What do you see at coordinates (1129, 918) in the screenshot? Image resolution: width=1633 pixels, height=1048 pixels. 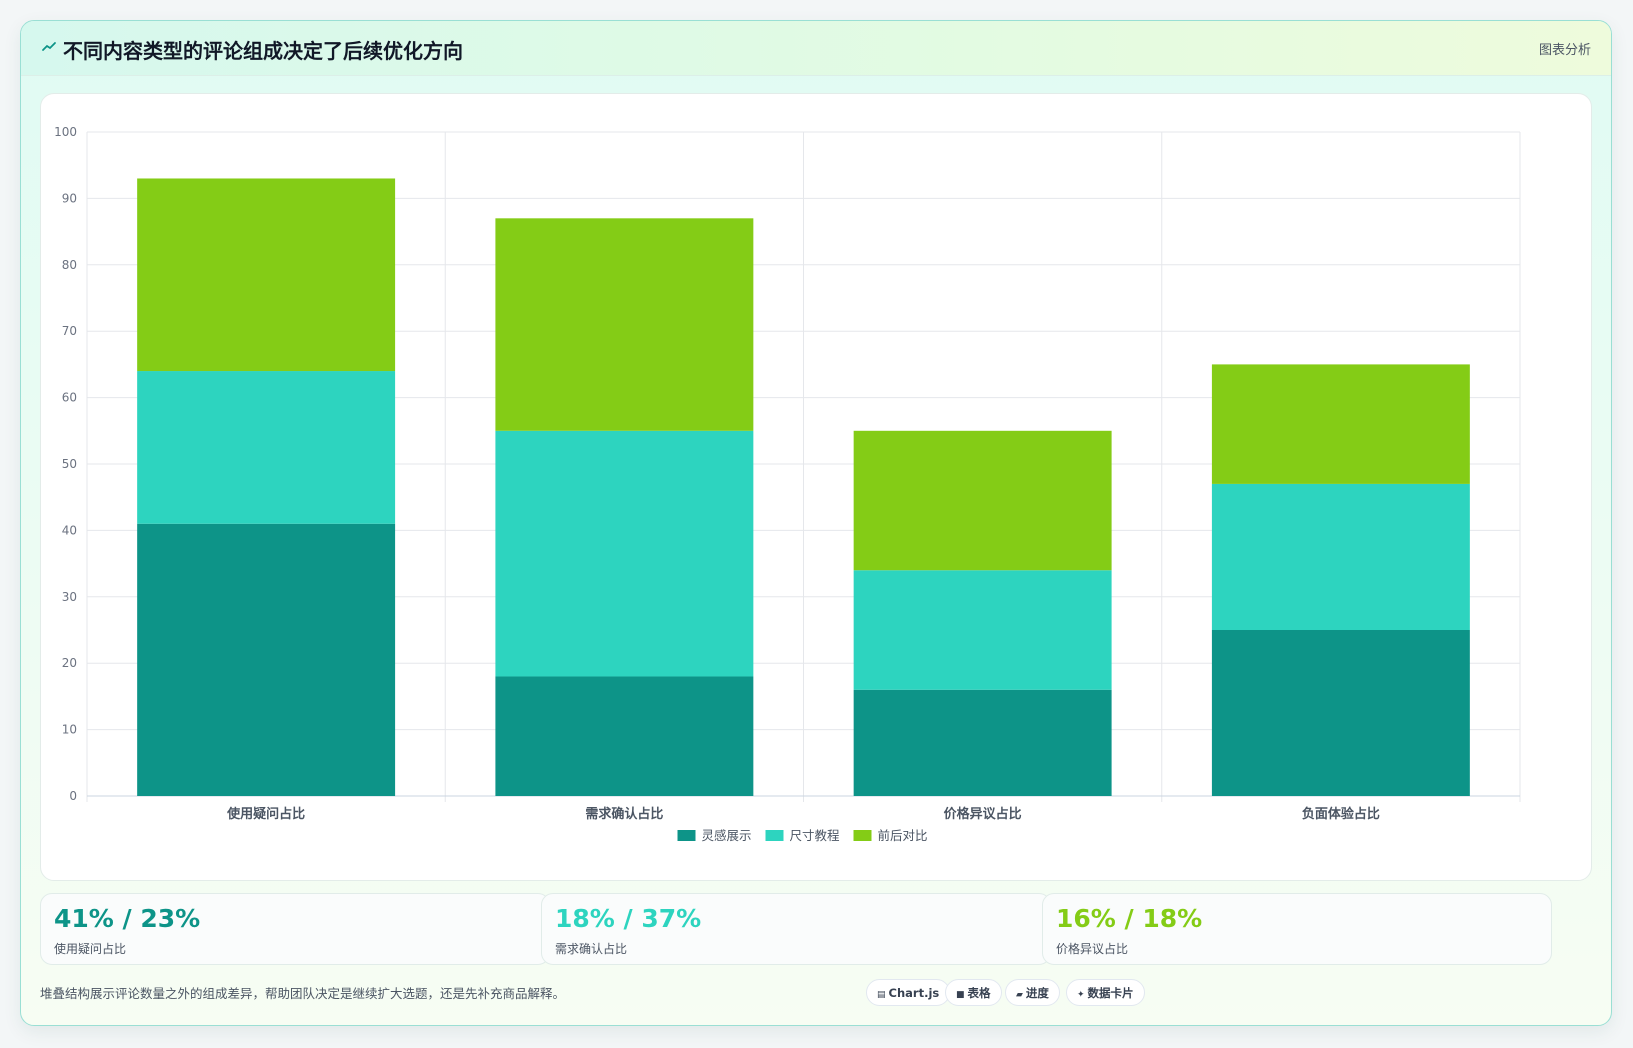 I see `stat-value: 16% / 18%` at bounding box center [1129, 918].